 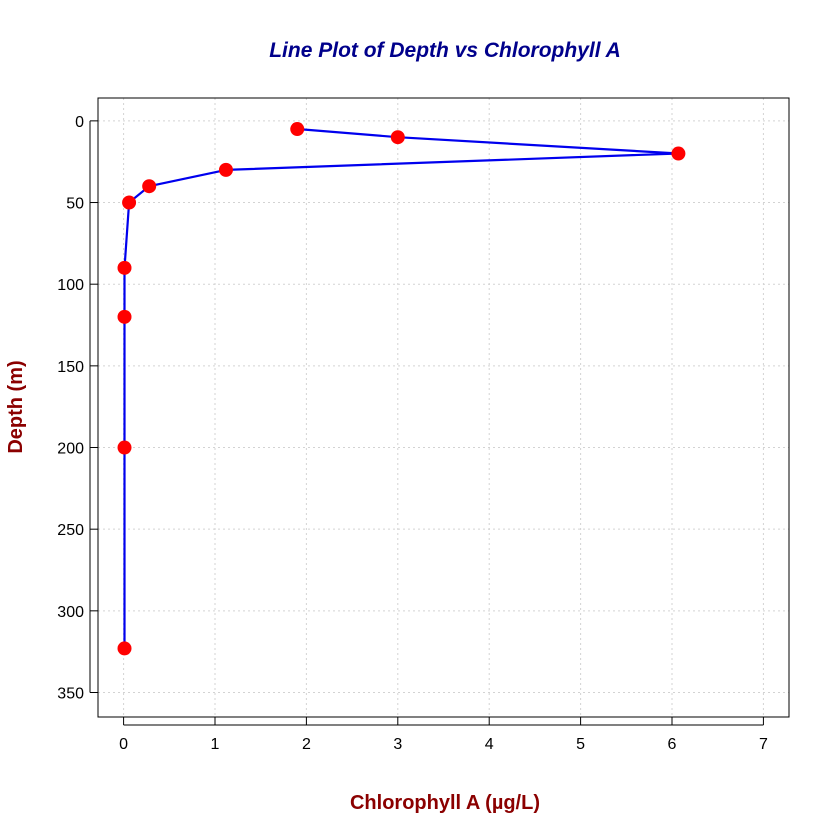 I want to click on y-tick-label: 0, so click(x=79, y=122).